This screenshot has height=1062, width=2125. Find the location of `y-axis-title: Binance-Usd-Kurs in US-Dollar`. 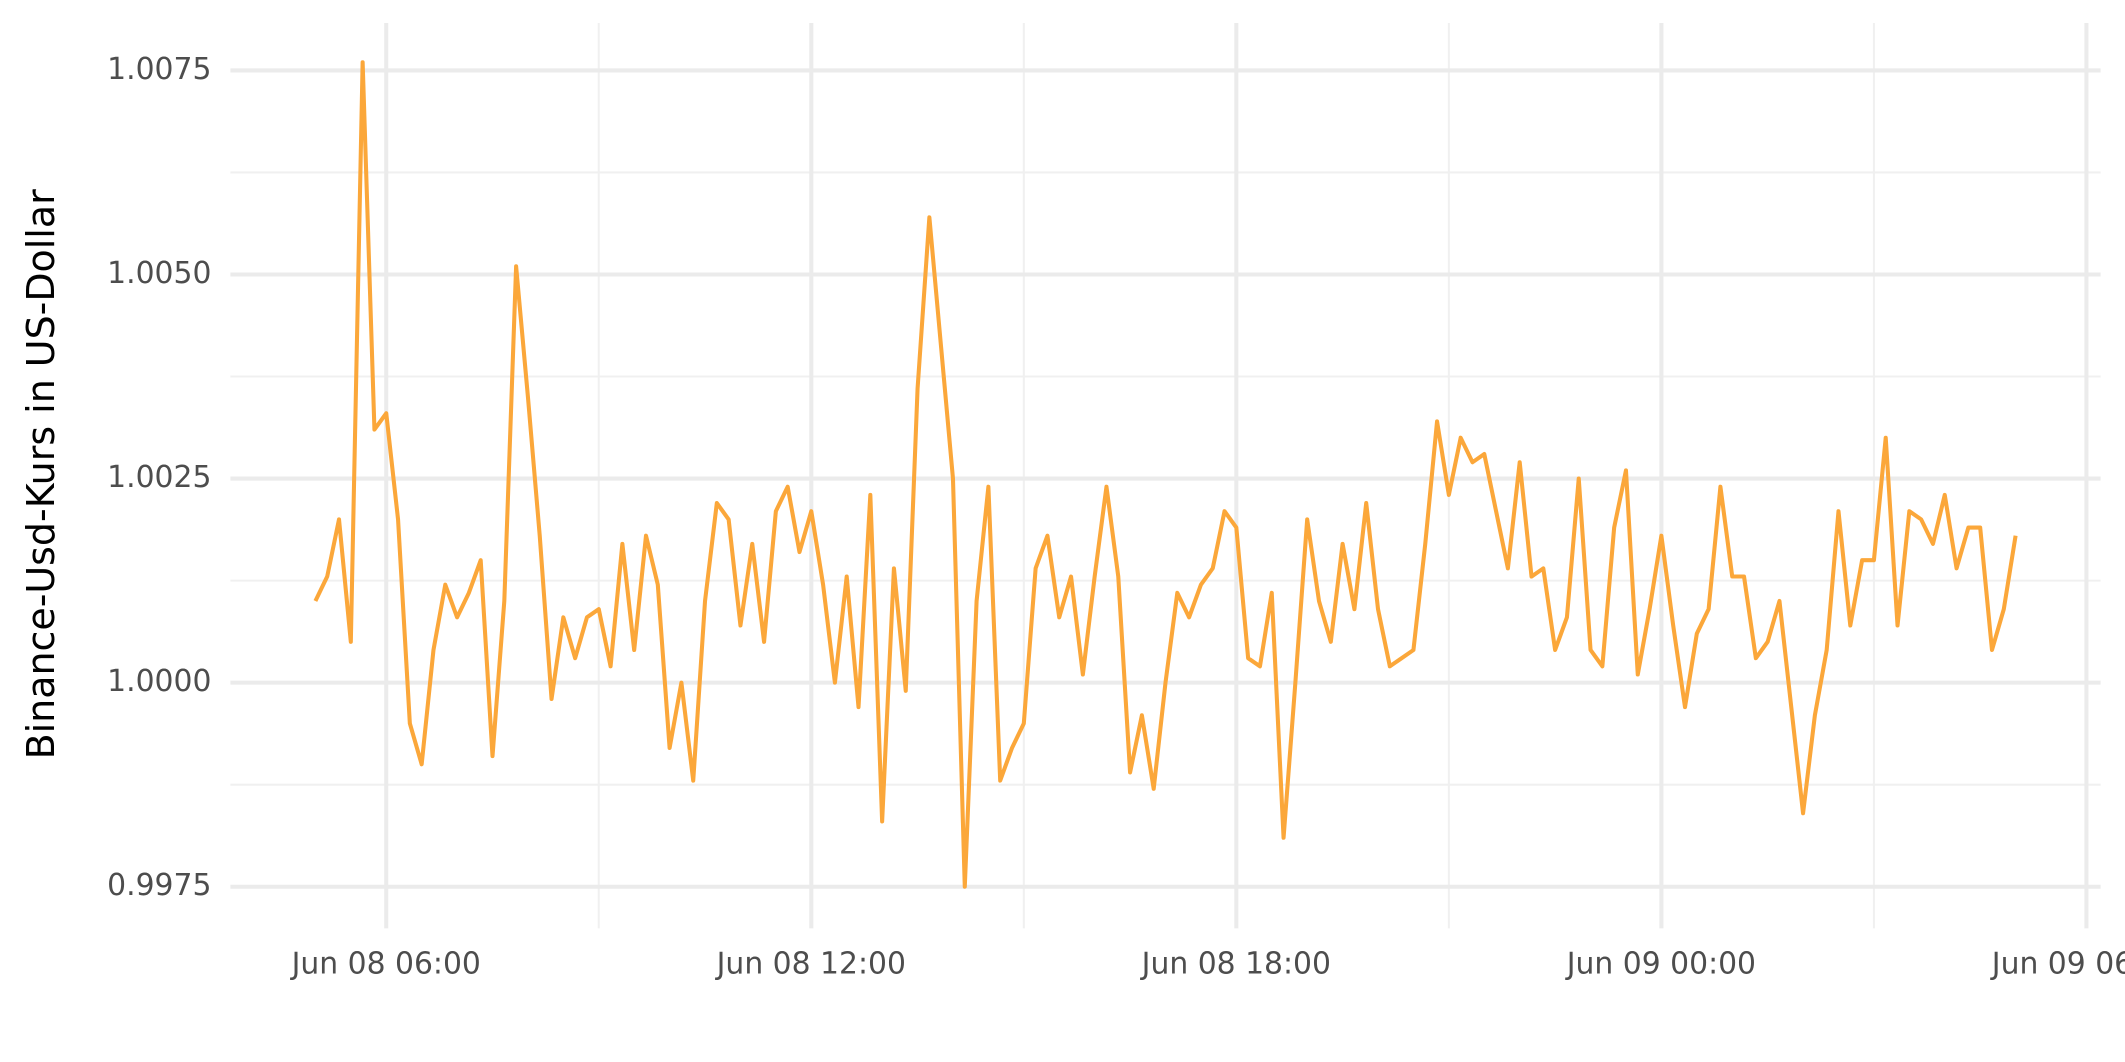

y-axis-title: Binance-Usd-Kurs in US-Dollar is located at coordinates (41, 474).